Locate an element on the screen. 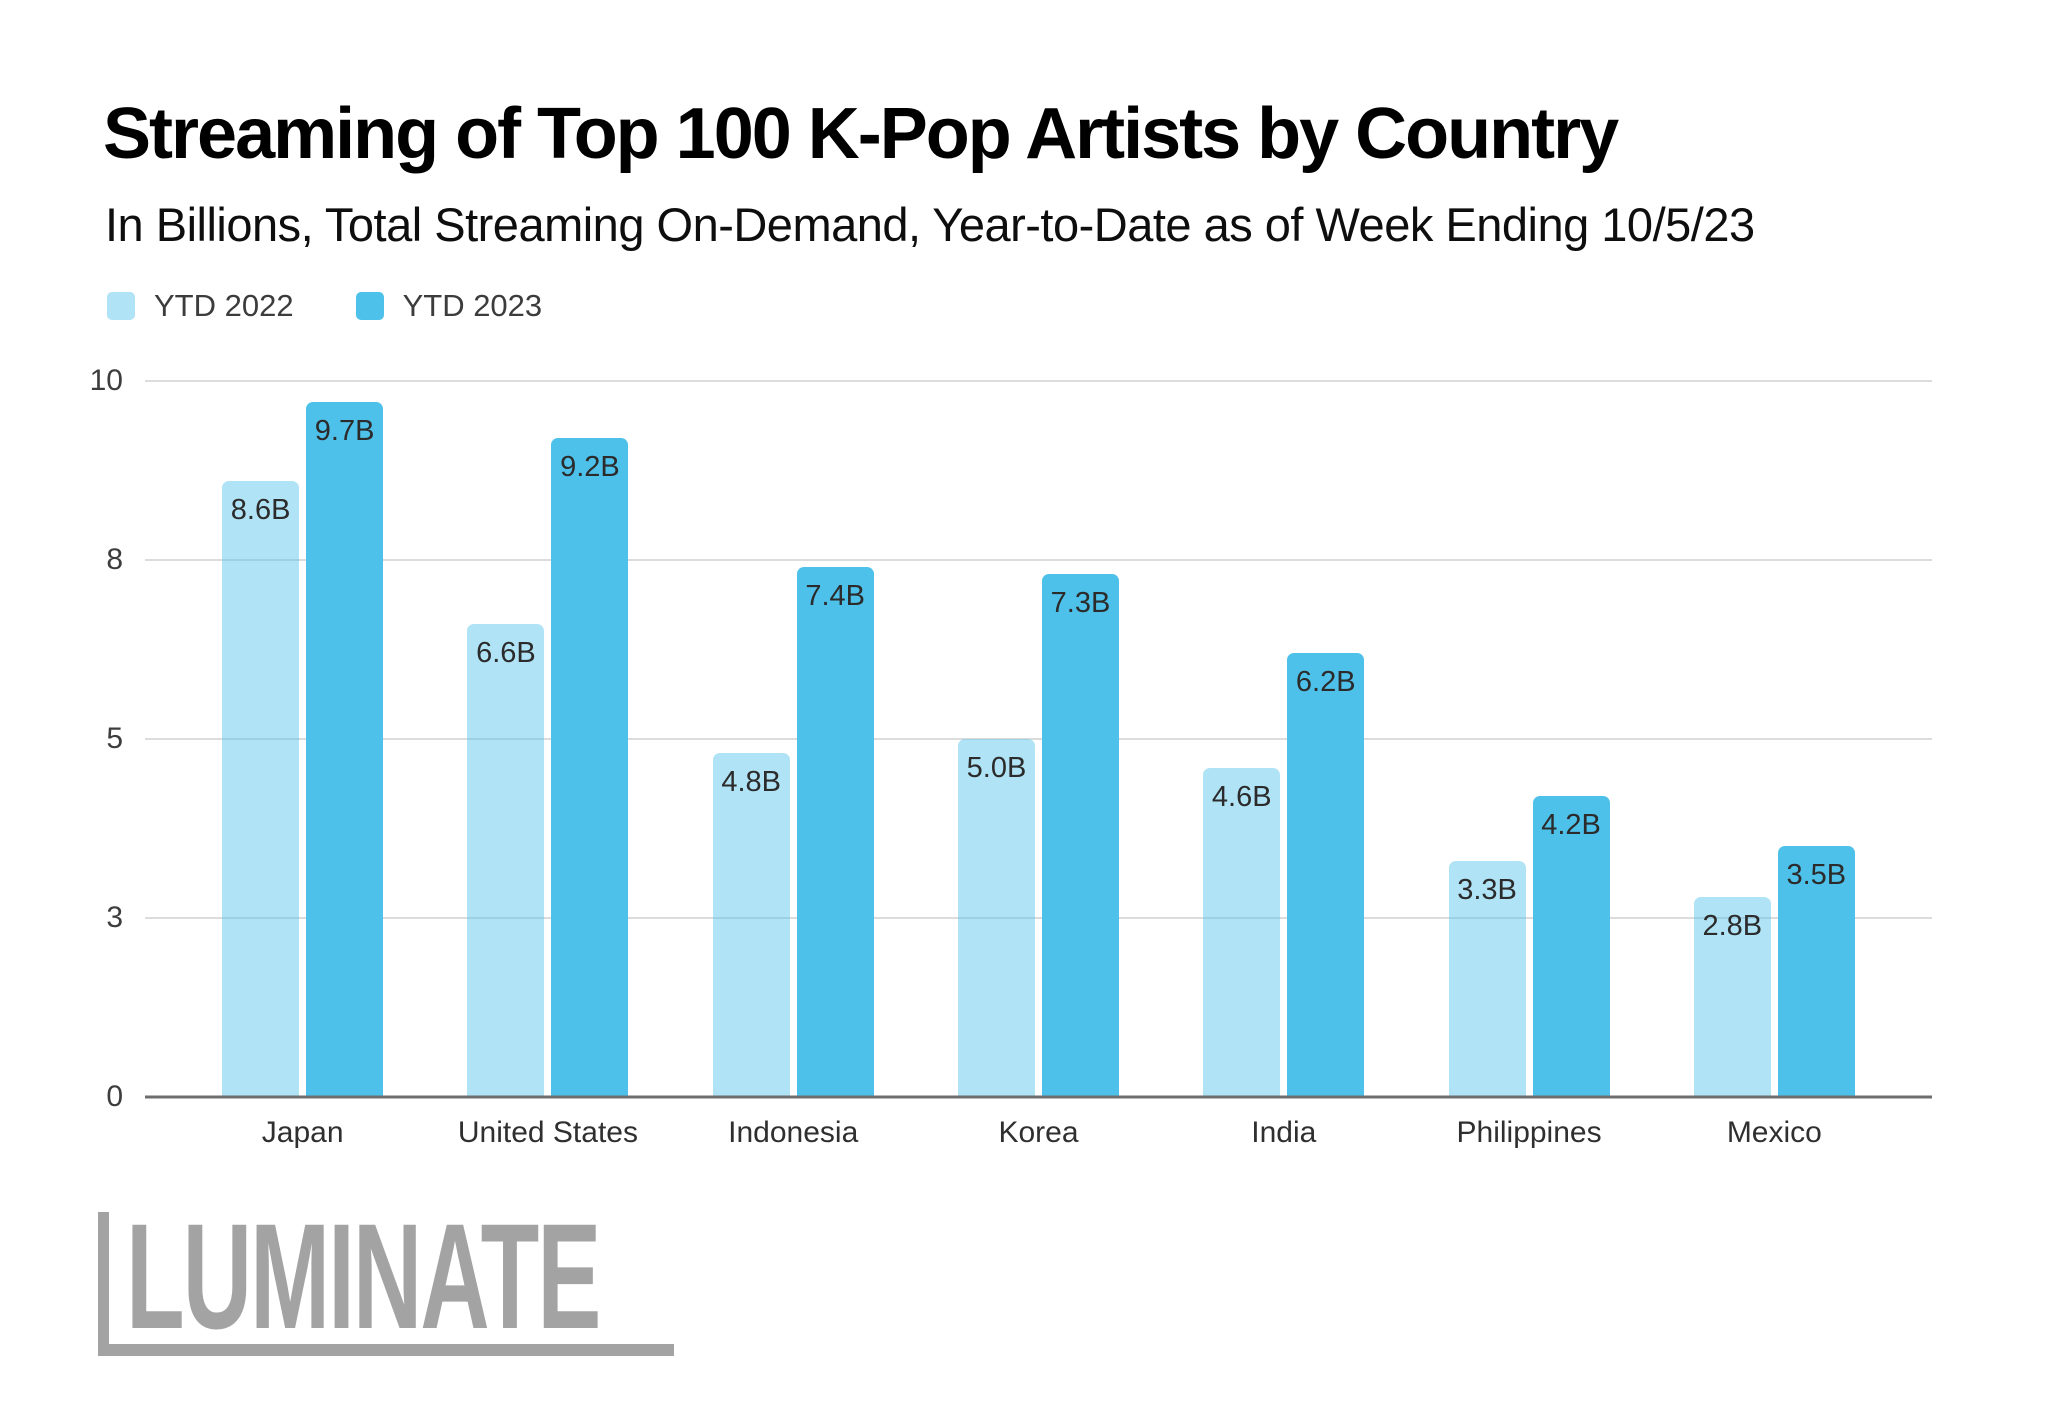  legend-swatch-ytd-2022 is located at coordinates (121, 306).